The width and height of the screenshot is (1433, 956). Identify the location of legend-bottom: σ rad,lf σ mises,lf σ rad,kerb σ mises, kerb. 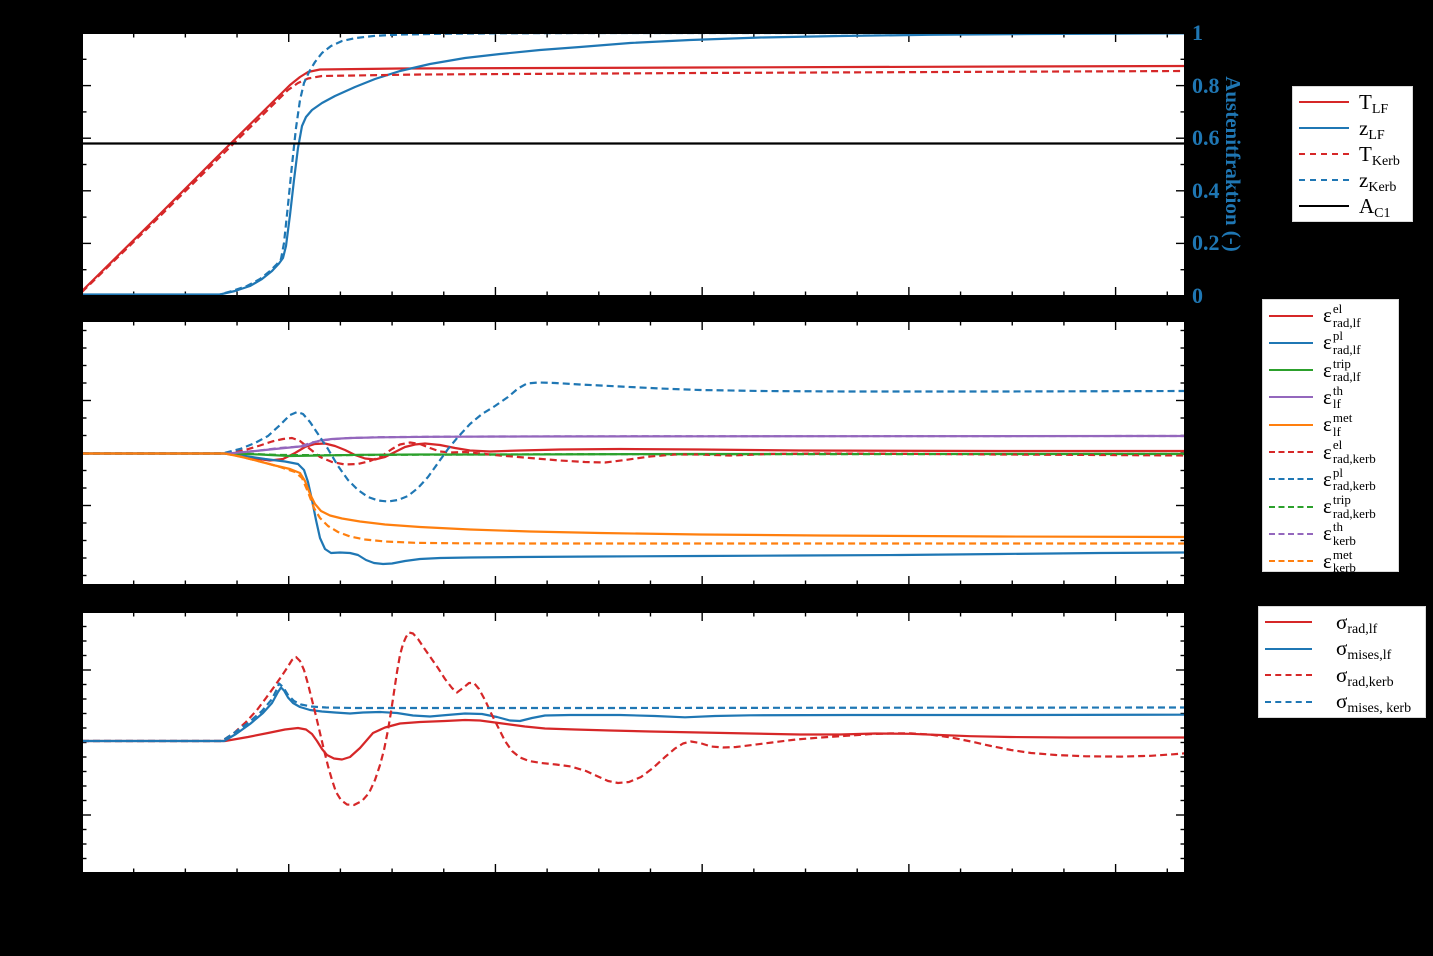
(1342, 662).